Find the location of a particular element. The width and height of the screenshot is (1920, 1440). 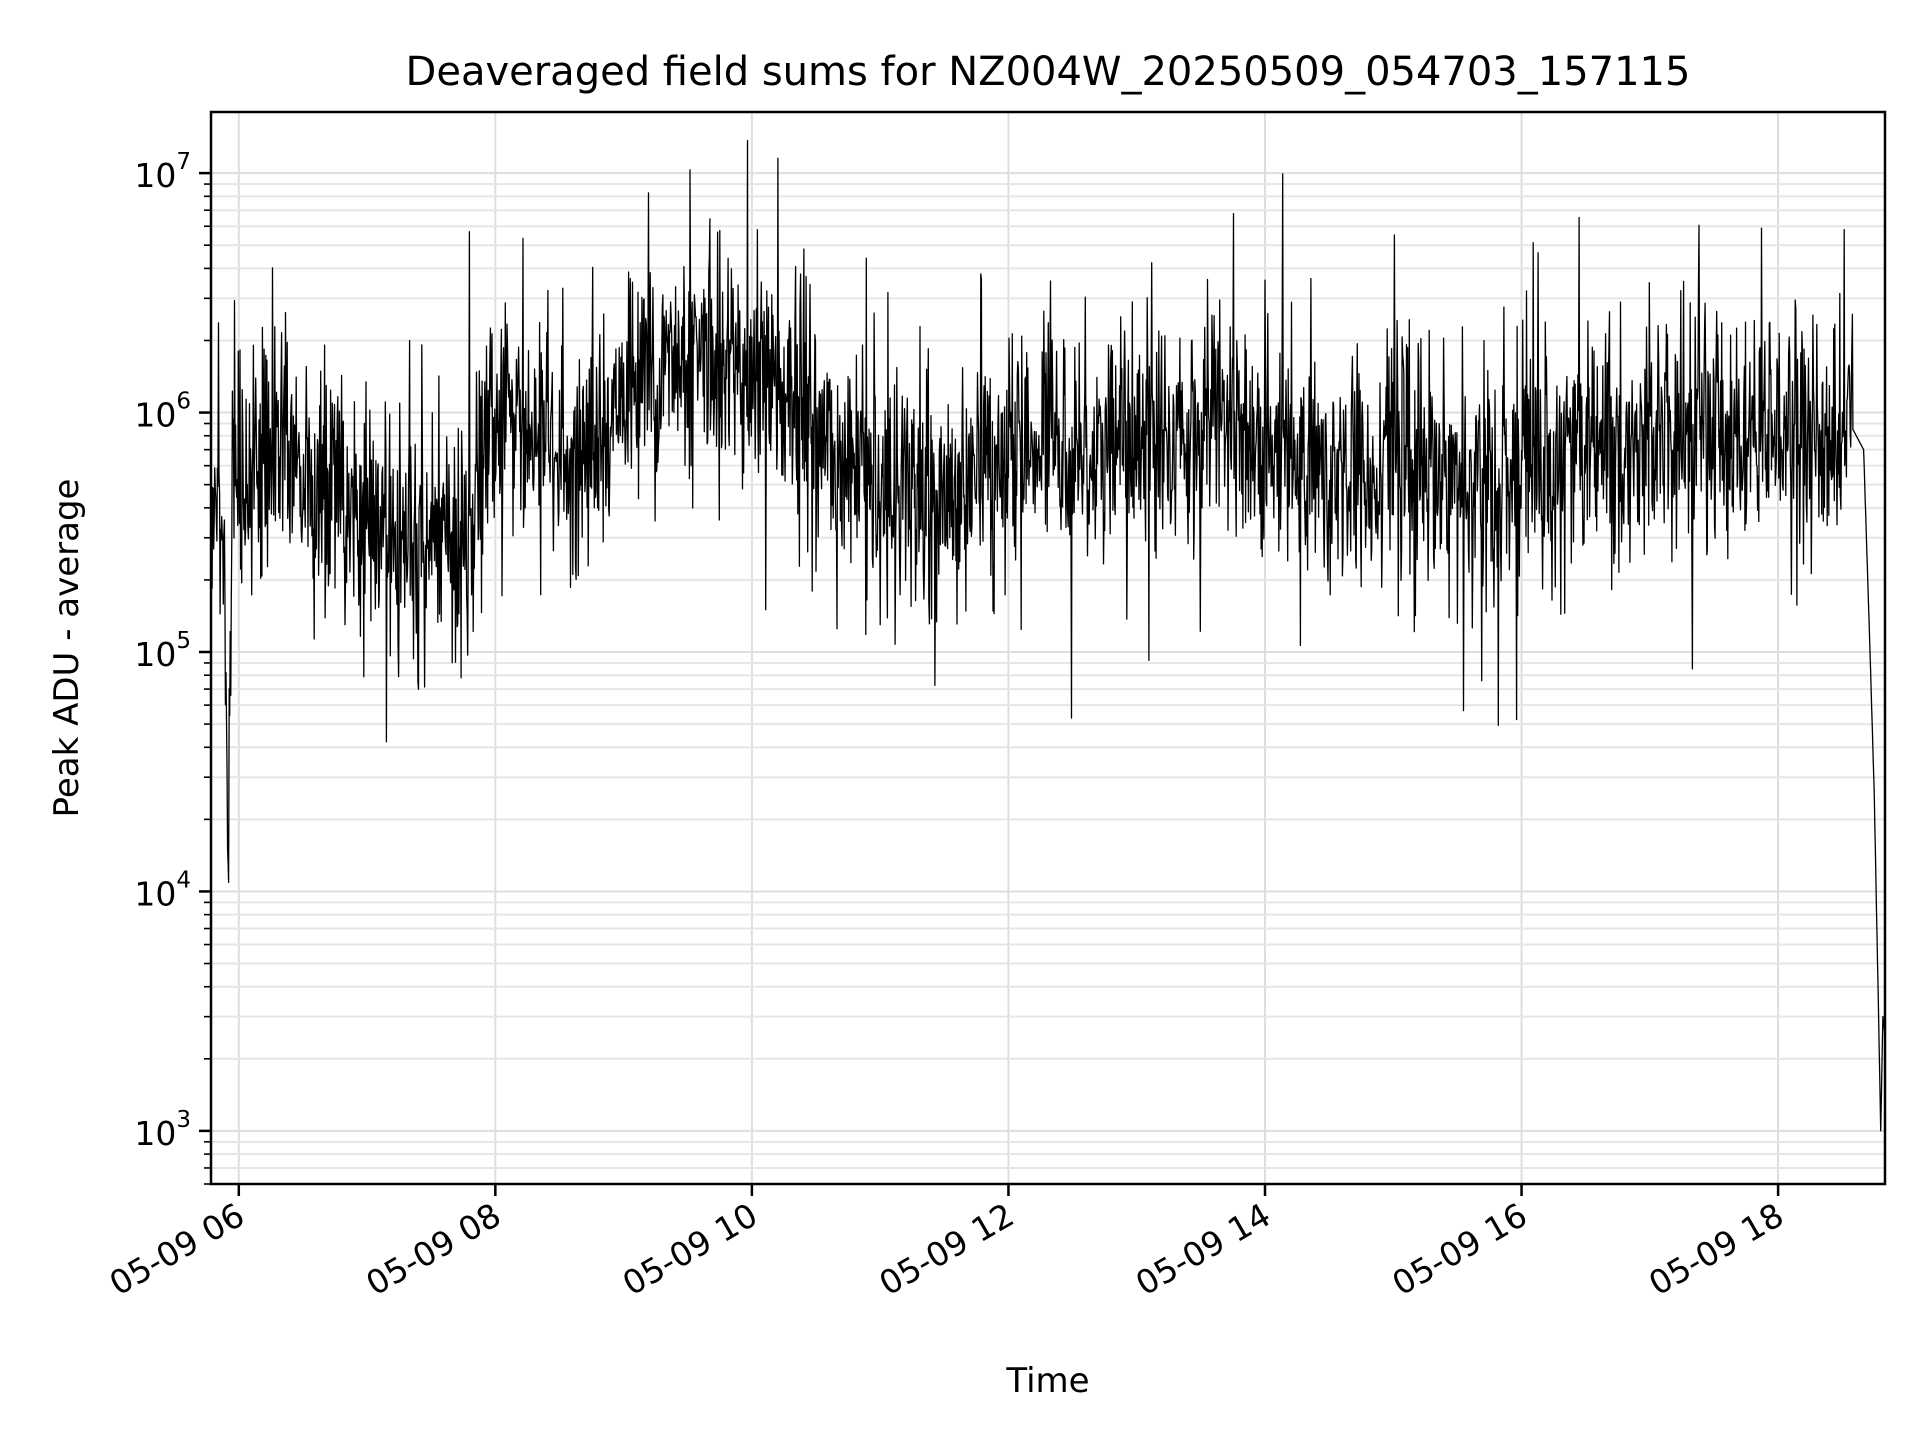

y-tick-exponent: 5 is located at coordinates (183, 641).